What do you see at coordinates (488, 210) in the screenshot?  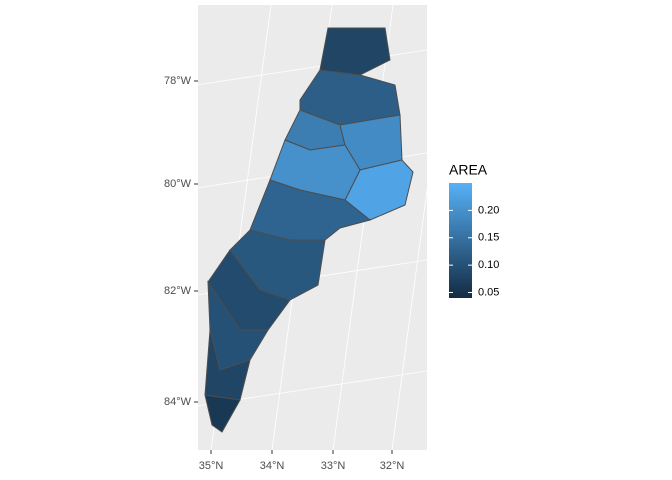 I see `legend-tick-label: 0.20` at bounding box center [488, 210].